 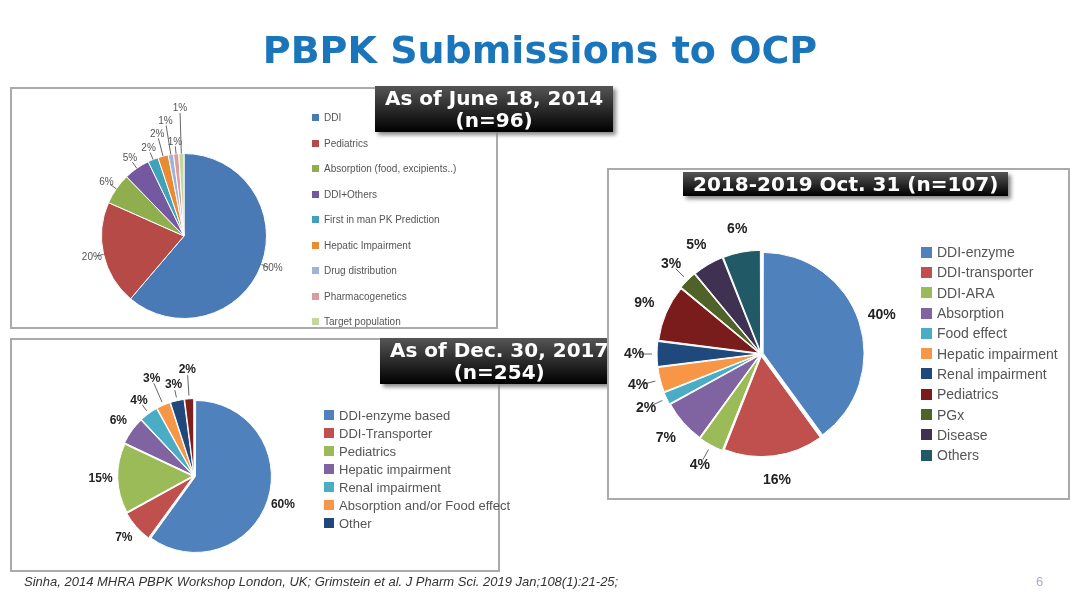 What do you see at coordinates (355, 523) in the screenshot?
I see `legend-label: Other` at bounding box center [355, 523].